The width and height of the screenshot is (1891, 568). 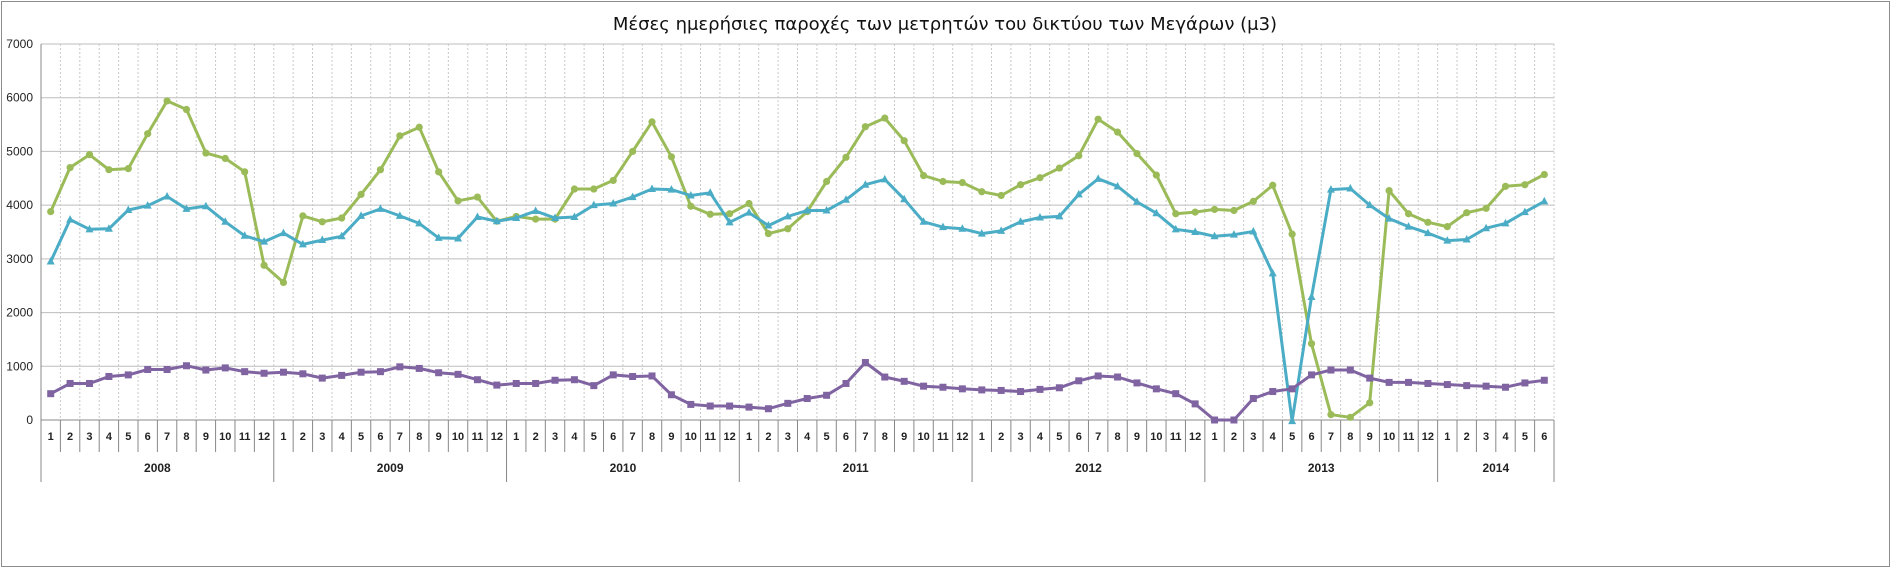 I want to click on y-tick-label: 5000, so click(x=19, y=151).